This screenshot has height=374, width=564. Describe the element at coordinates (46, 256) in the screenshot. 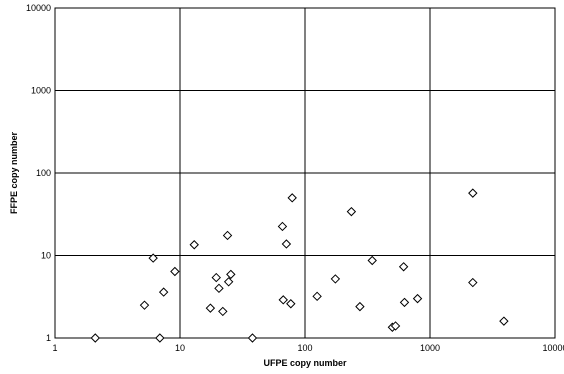

I see `y-tick-label: 10` at that location.